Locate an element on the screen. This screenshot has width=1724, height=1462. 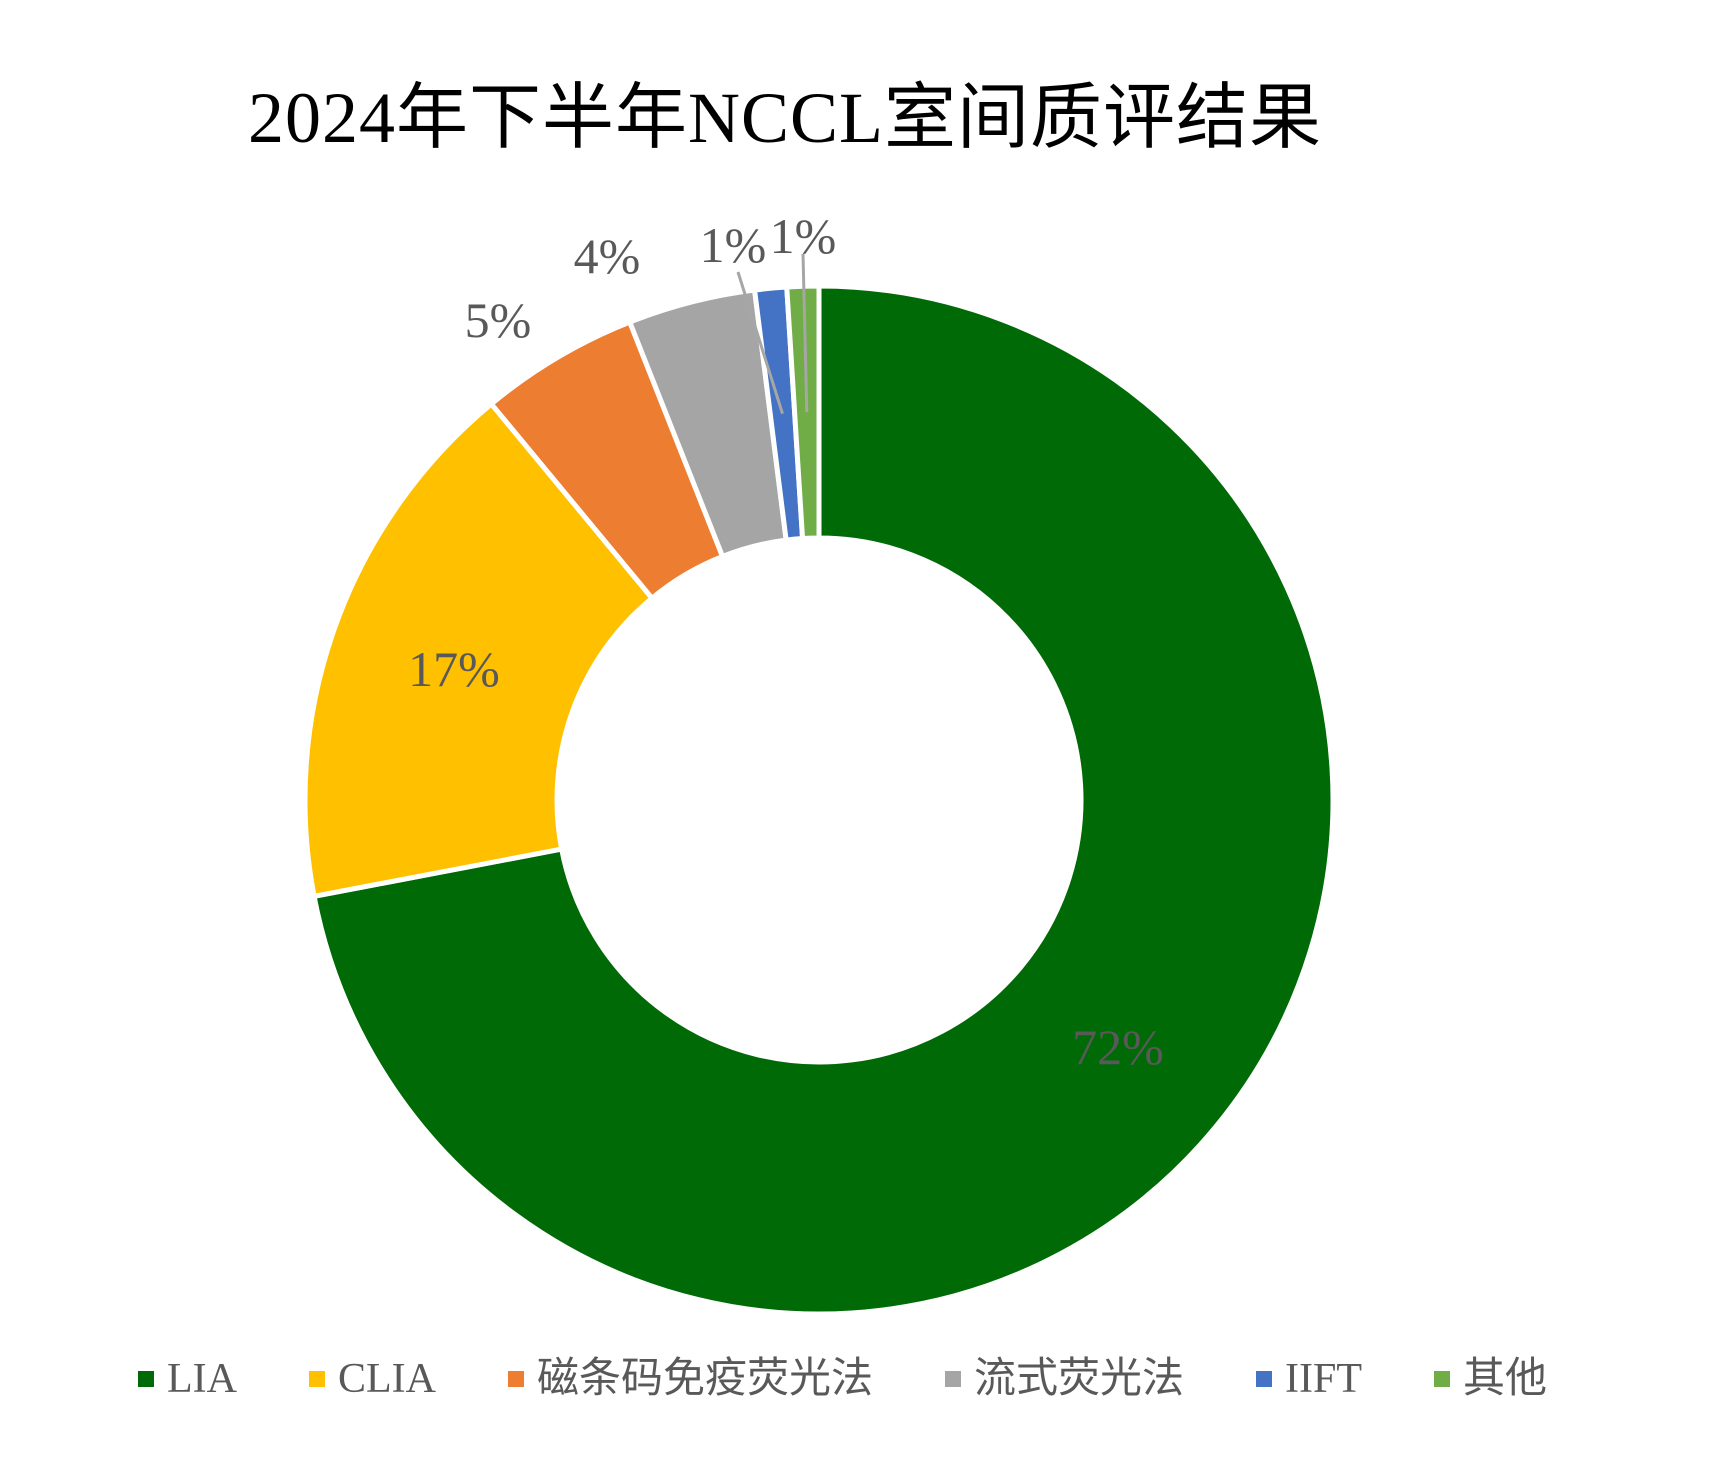
chart-legend: LIA CLIA 磁条码免疫荧光法 流式荧光法 IIFT 其他 is located at coordinates (888, 1379).